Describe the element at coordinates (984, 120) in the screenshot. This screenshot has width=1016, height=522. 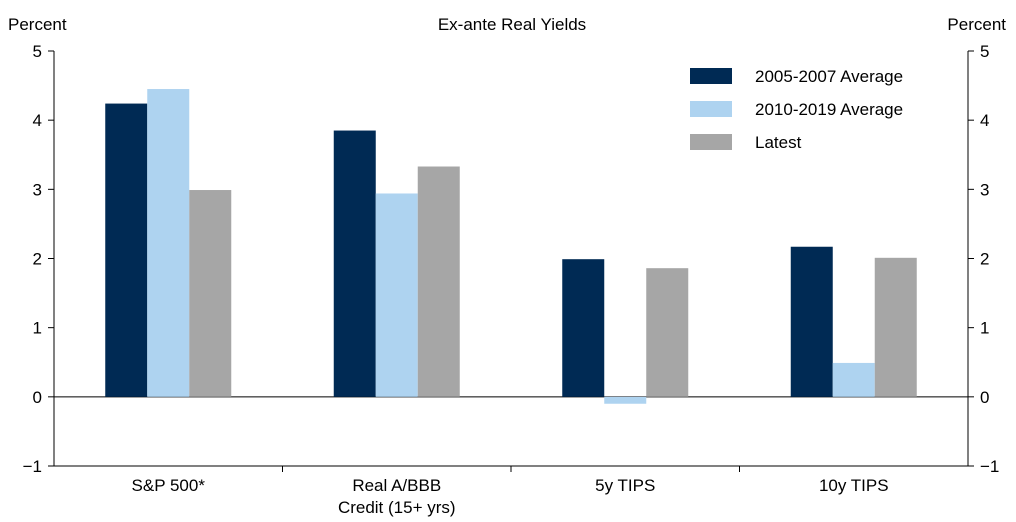
I see `right-tick-label: 4` at that location.